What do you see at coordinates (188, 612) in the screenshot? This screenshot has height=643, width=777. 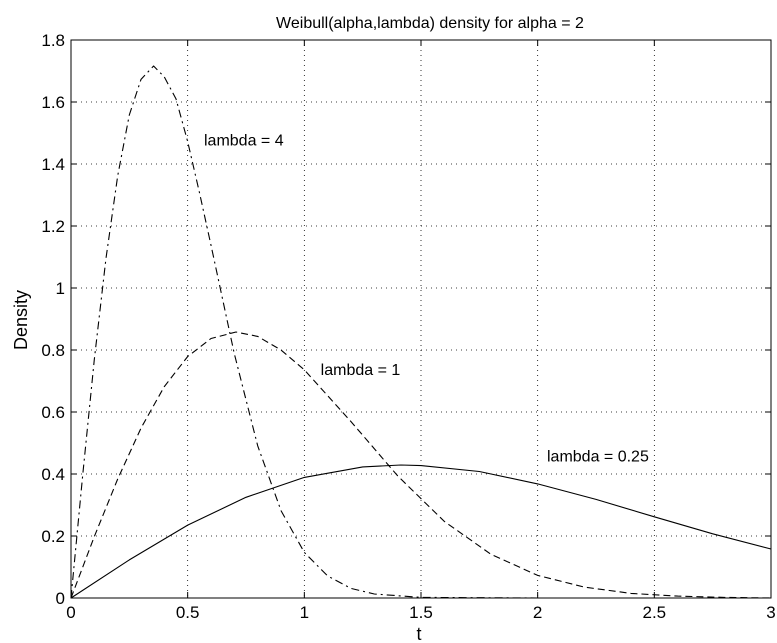 I see `x-tick-label: 0.5` at bounding box center [188, 612].